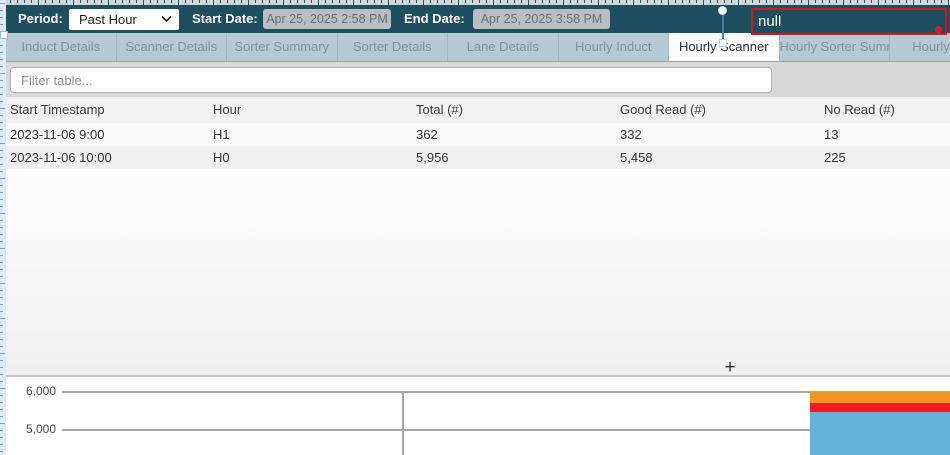 This screenshot has height=455, width=950. Describe the element at coordinates (478, 157) in the screenshot. I see `table-row: 2023-11-06 10:00 H0 5,956 5,458 225` at that location.